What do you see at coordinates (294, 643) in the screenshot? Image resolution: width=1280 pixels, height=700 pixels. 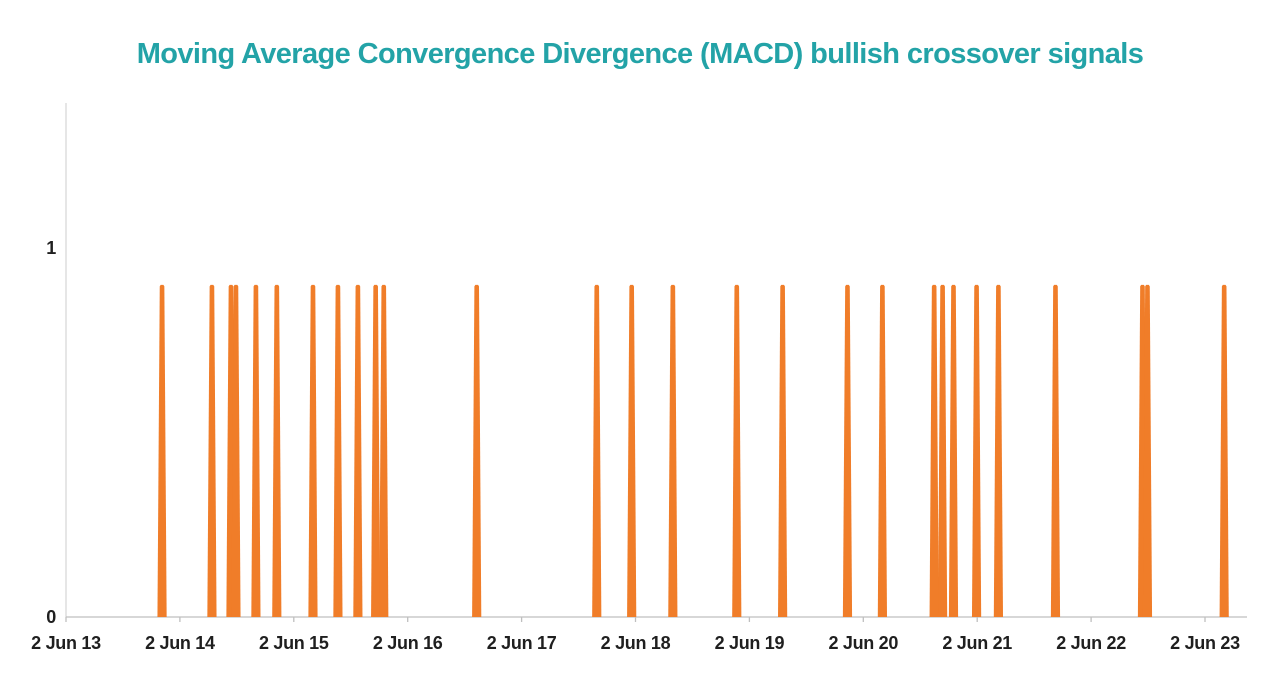 I see `x-axis-tick-label: 2 Jun 15` at bounding box center [294, 643].